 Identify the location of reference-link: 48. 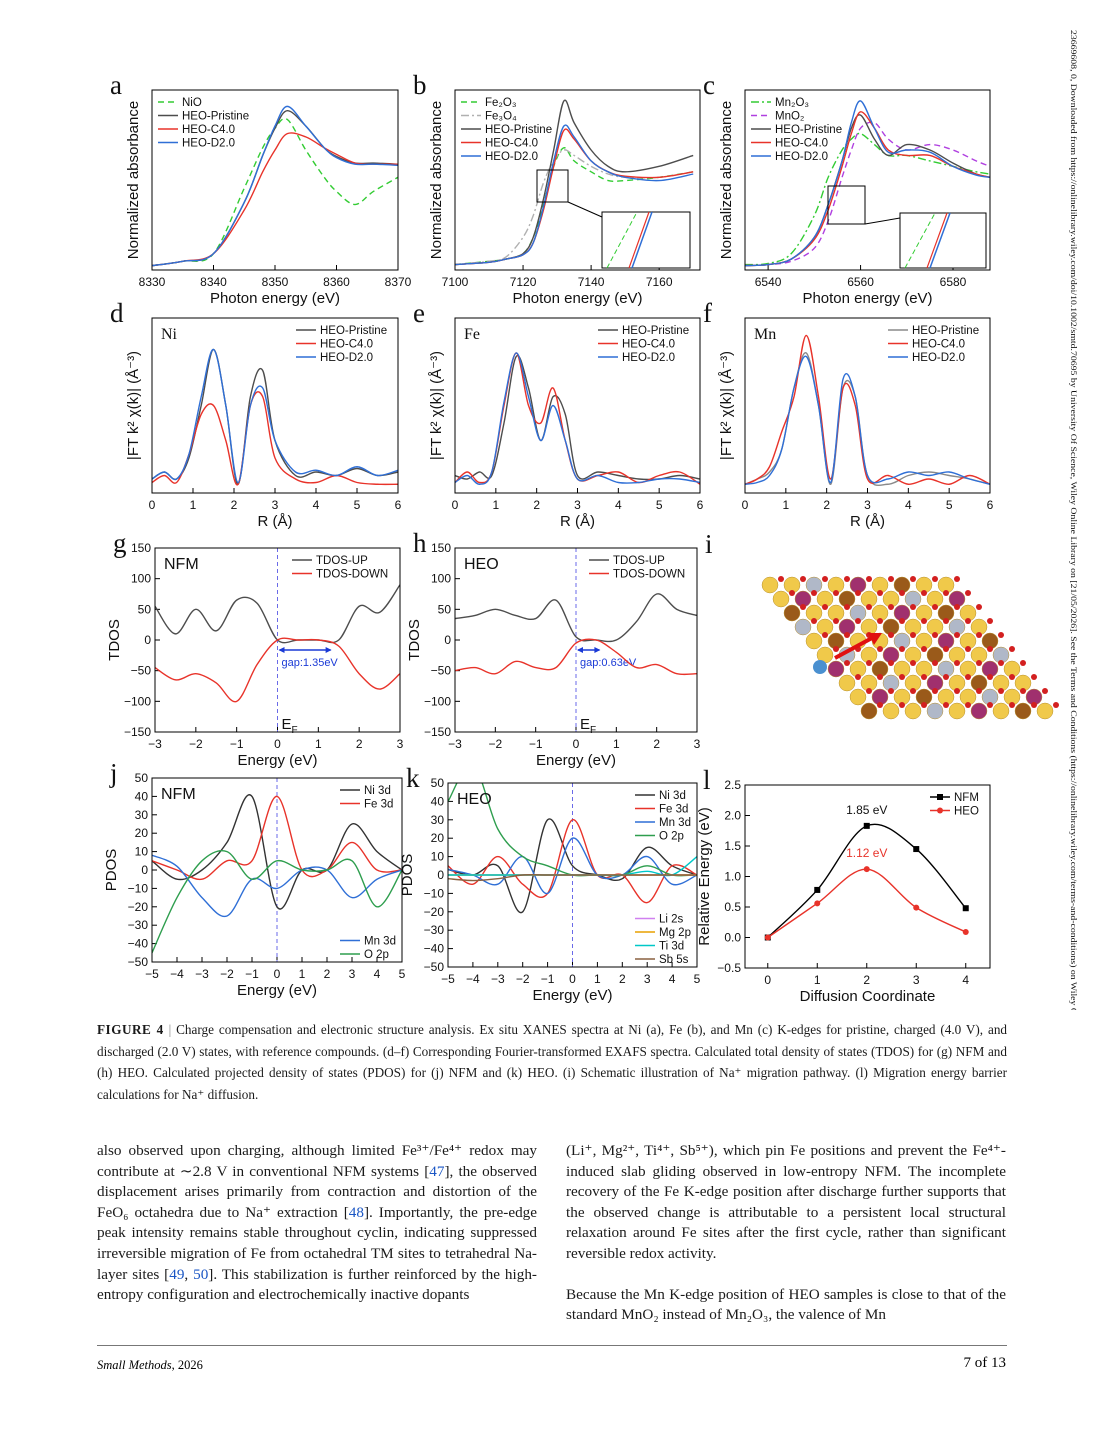
(356, 1212).